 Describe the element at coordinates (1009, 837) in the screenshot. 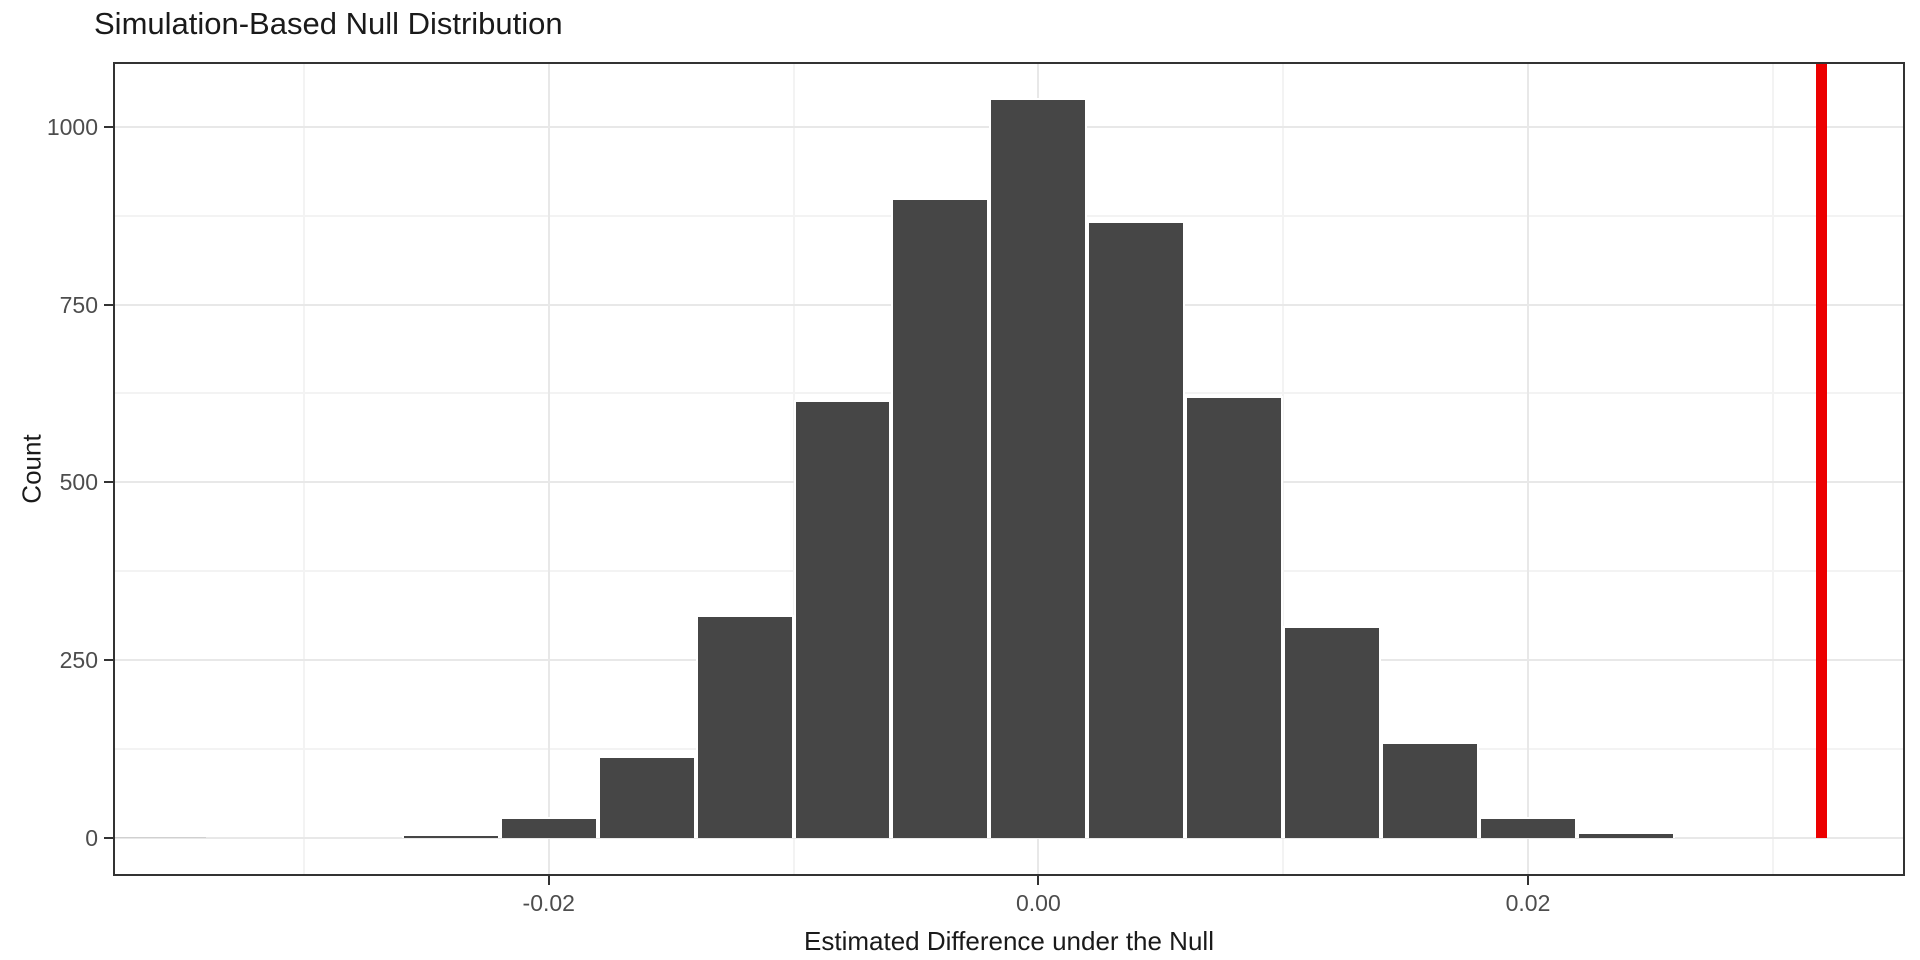

I see `gridline-y-major` at that location.